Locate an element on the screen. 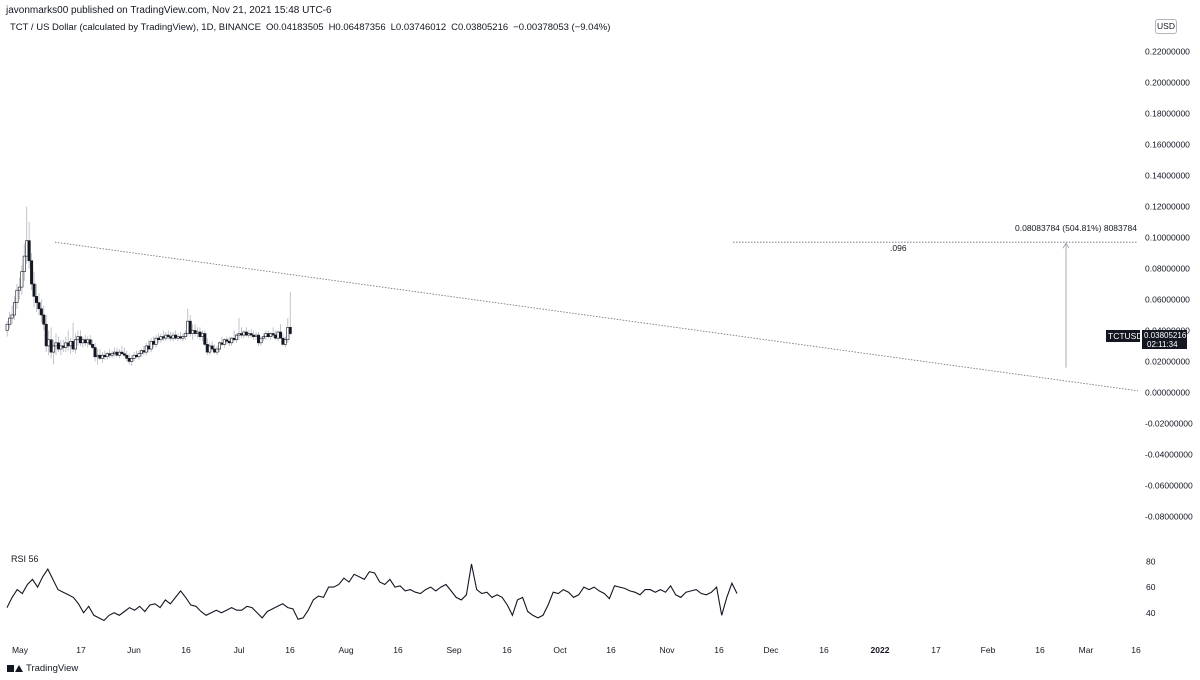 This screenshot has width=1200, height=680. symbol-tag-bg is located at coordinates (1123, 336).